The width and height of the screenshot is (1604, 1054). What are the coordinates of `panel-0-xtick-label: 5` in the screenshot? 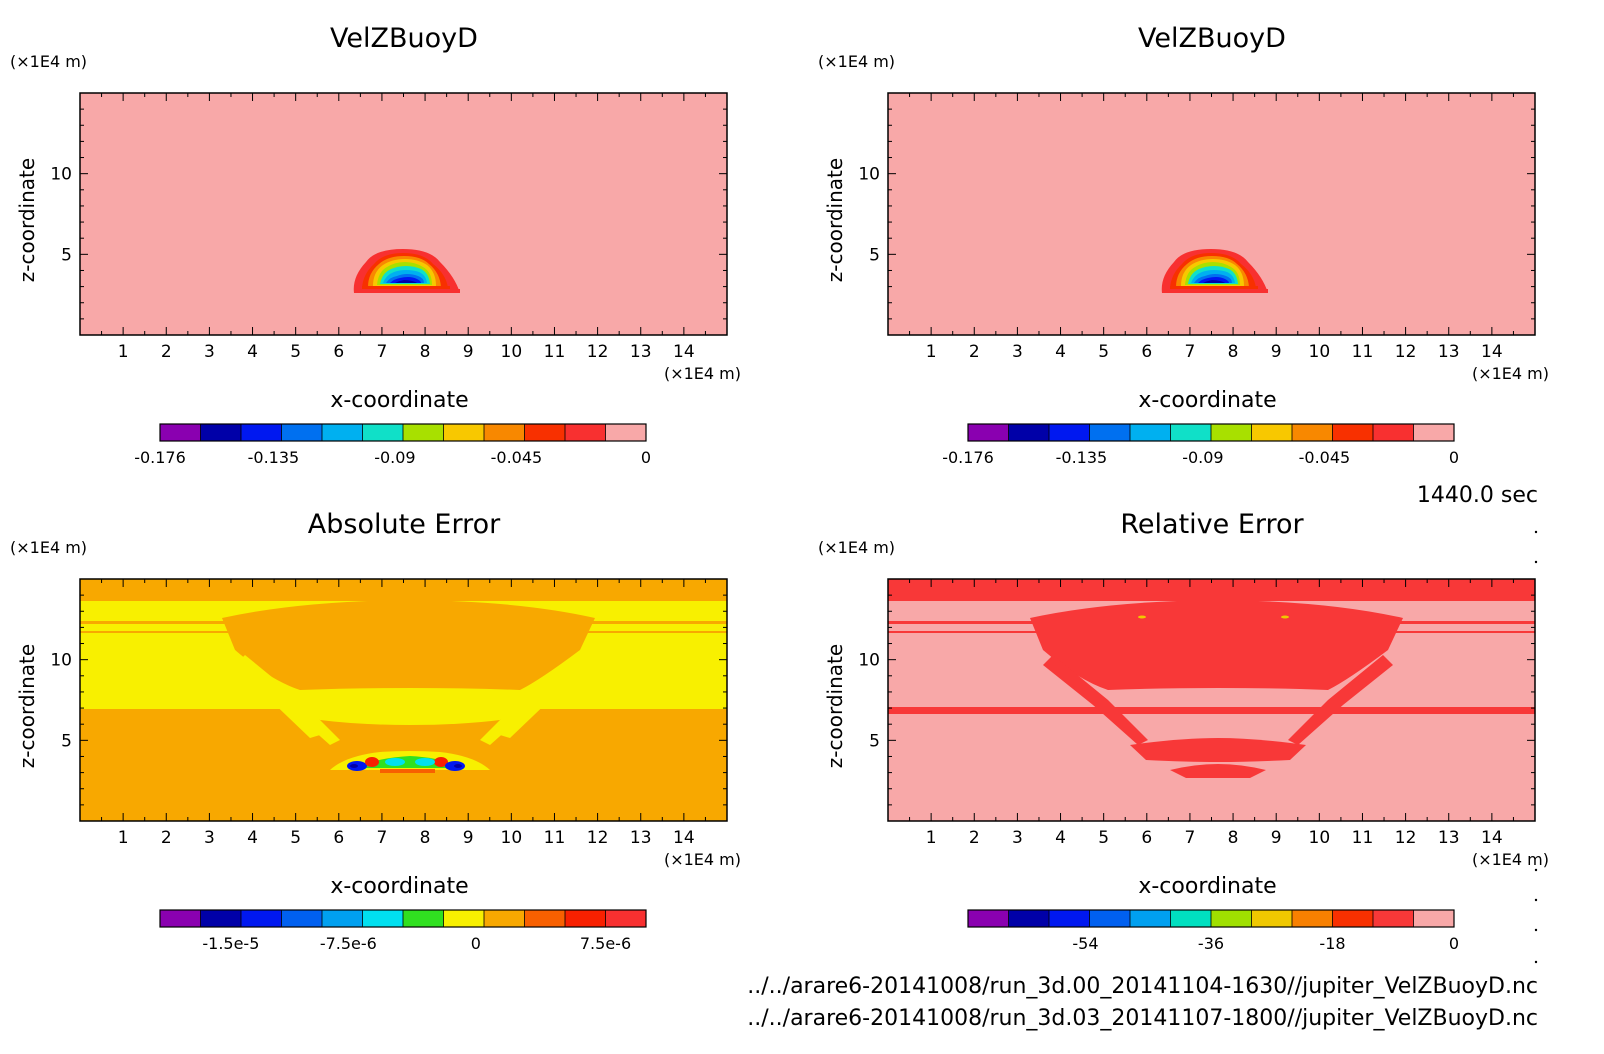 It's located at (295, 352).